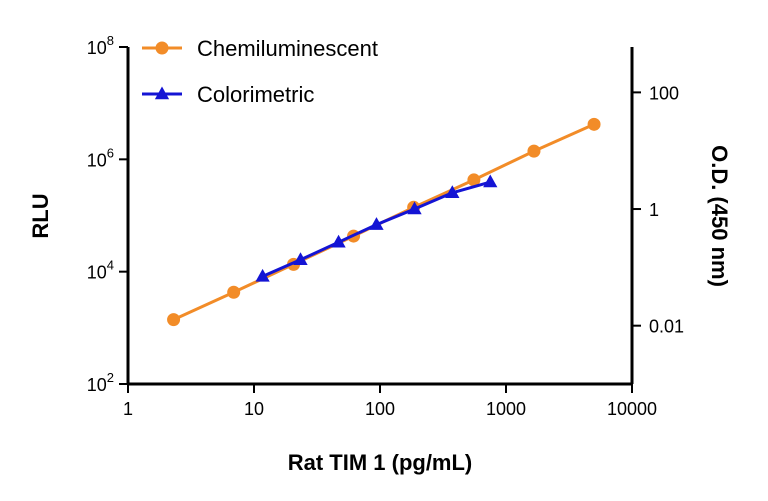 Image resolution: width=768 pixels, height=501 pixels. I want to click on right-y-tick-label: 1, so click(654, 210).